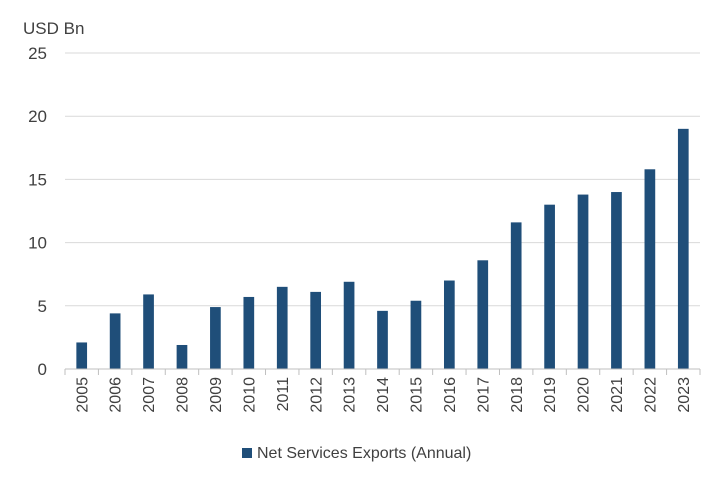  What do you see at coordinates (684, 395) in the screenshot?
I see `x-tick-label: 2023` at bounding box center [684, 395].